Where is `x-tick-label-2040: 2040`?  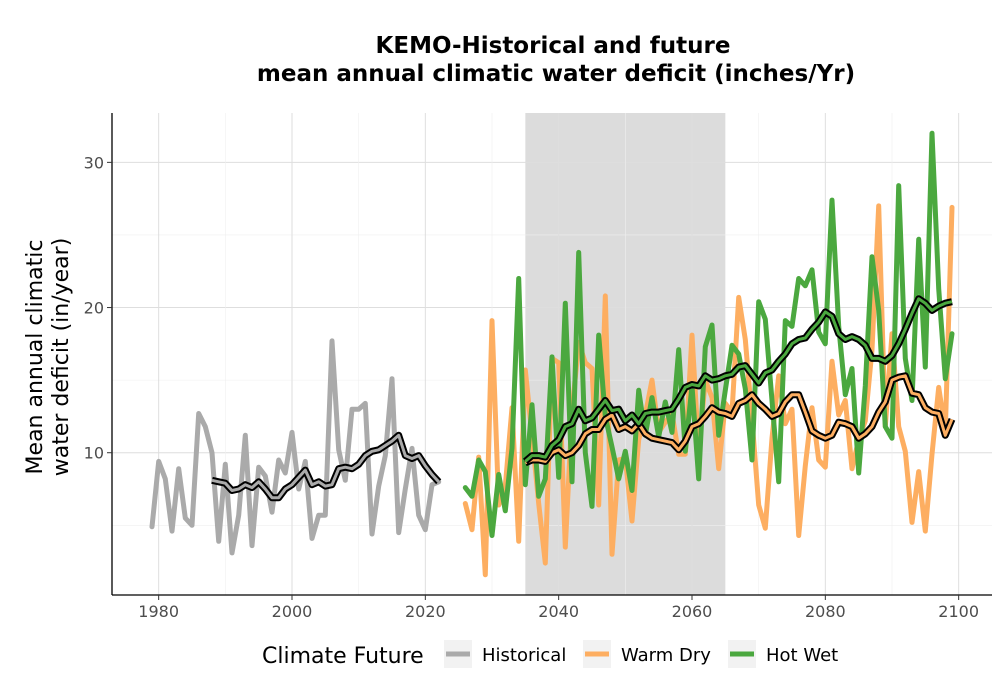
x-tick-label-2040: 2040 is located at coordinates (558, 611).